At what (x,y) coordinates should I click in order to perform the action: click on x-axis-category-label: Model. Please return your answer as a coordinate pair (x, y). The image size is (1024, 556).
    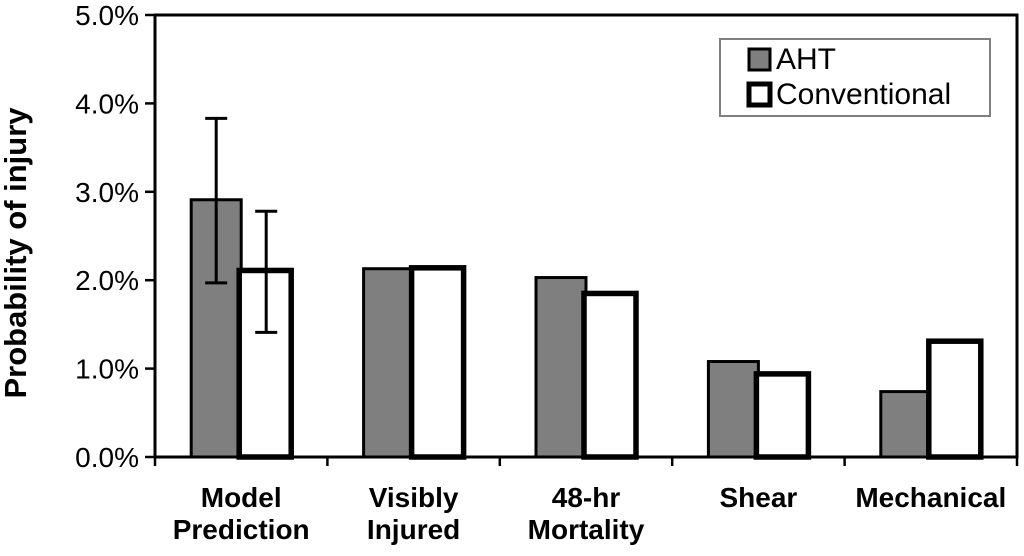
    Looking at the image, I should click on (241, 497).